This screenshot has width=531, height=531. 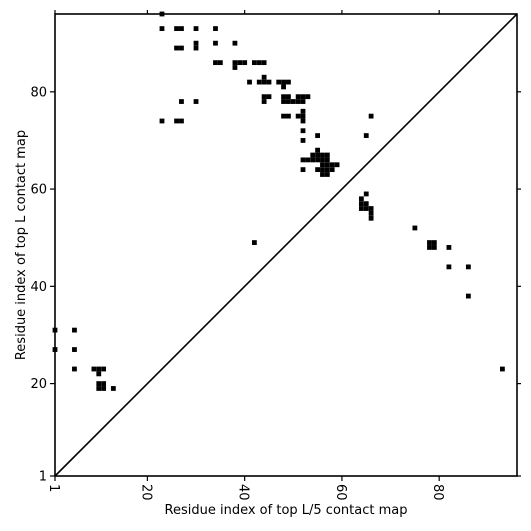 I want to click on y-tick-label: 1, so click(x=43, y=477).